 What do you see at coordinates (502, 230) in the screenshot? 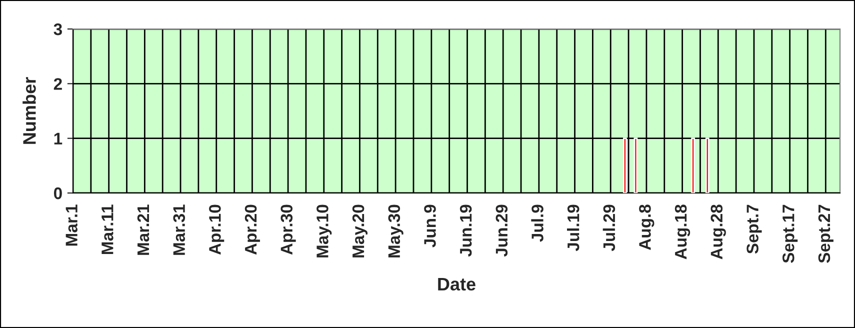
I see `x-tick-label: Jun.29` at bounding box center [502, 230].